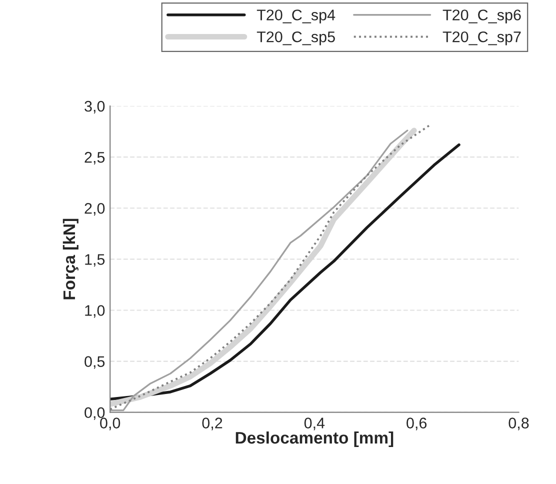  Describe the element at coordinates (481, 17) in the screenshot. I see `legend-label: T20_C_sp6` at that location.